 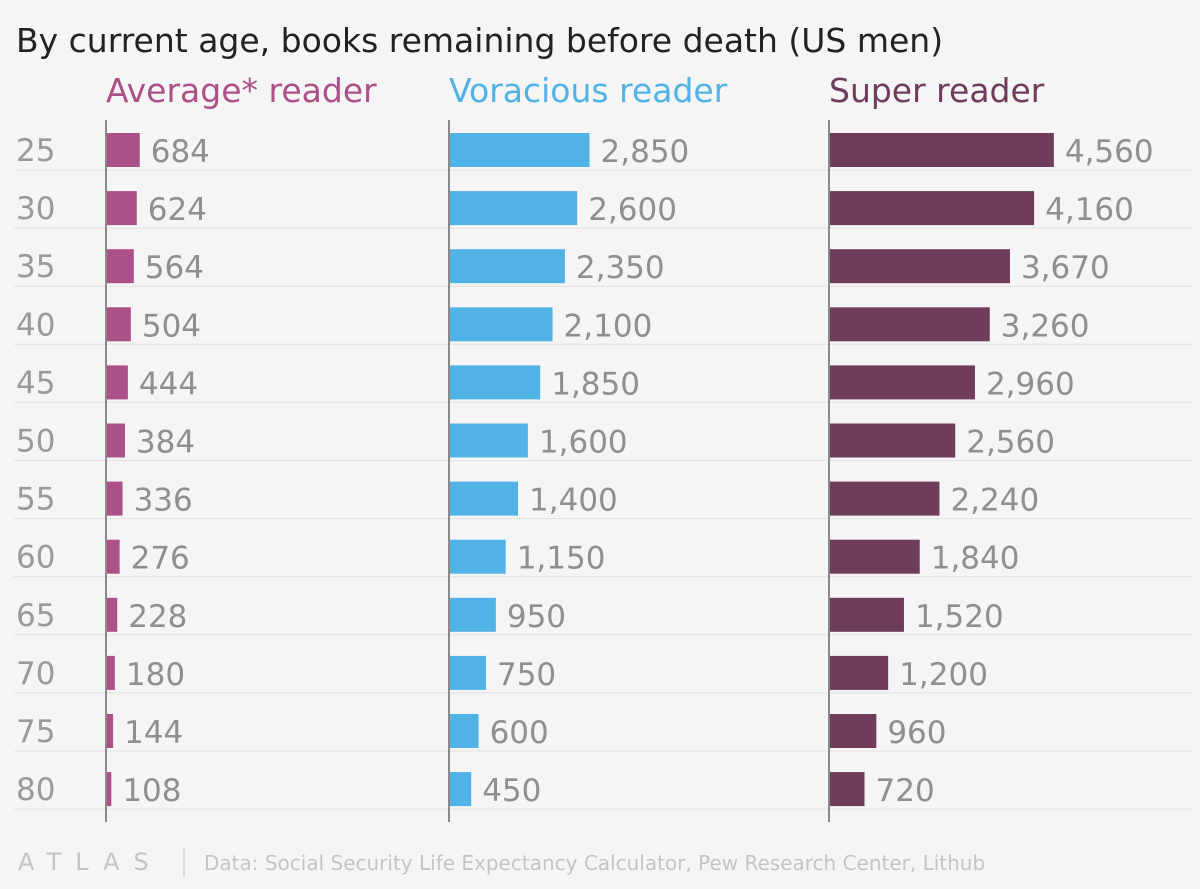 I want to click on value-label: 108, so click(x=151, y=791).